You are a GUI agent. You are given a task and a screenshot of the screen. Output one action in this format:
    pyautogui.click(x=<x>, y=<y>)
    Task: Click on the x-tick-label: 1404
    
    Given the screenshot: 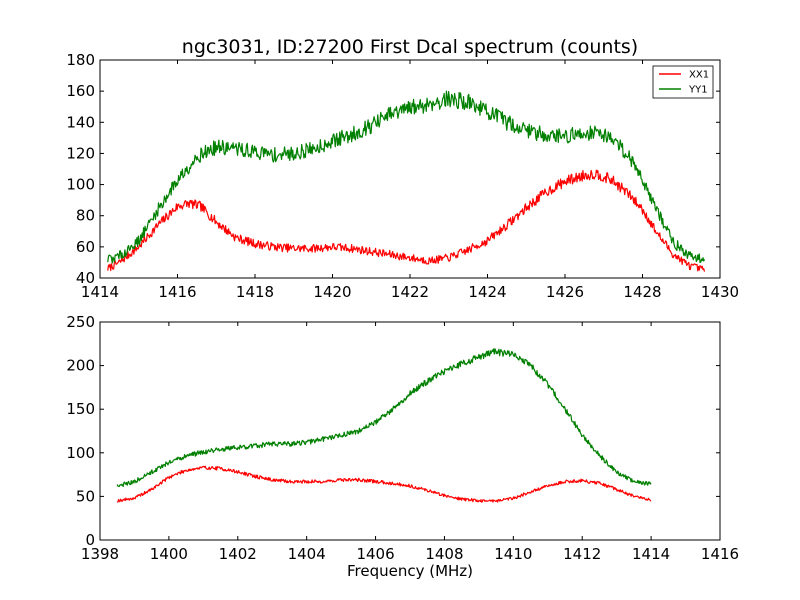 What is the action you would take?
    pyautogui.click(x=307, y=554)
    